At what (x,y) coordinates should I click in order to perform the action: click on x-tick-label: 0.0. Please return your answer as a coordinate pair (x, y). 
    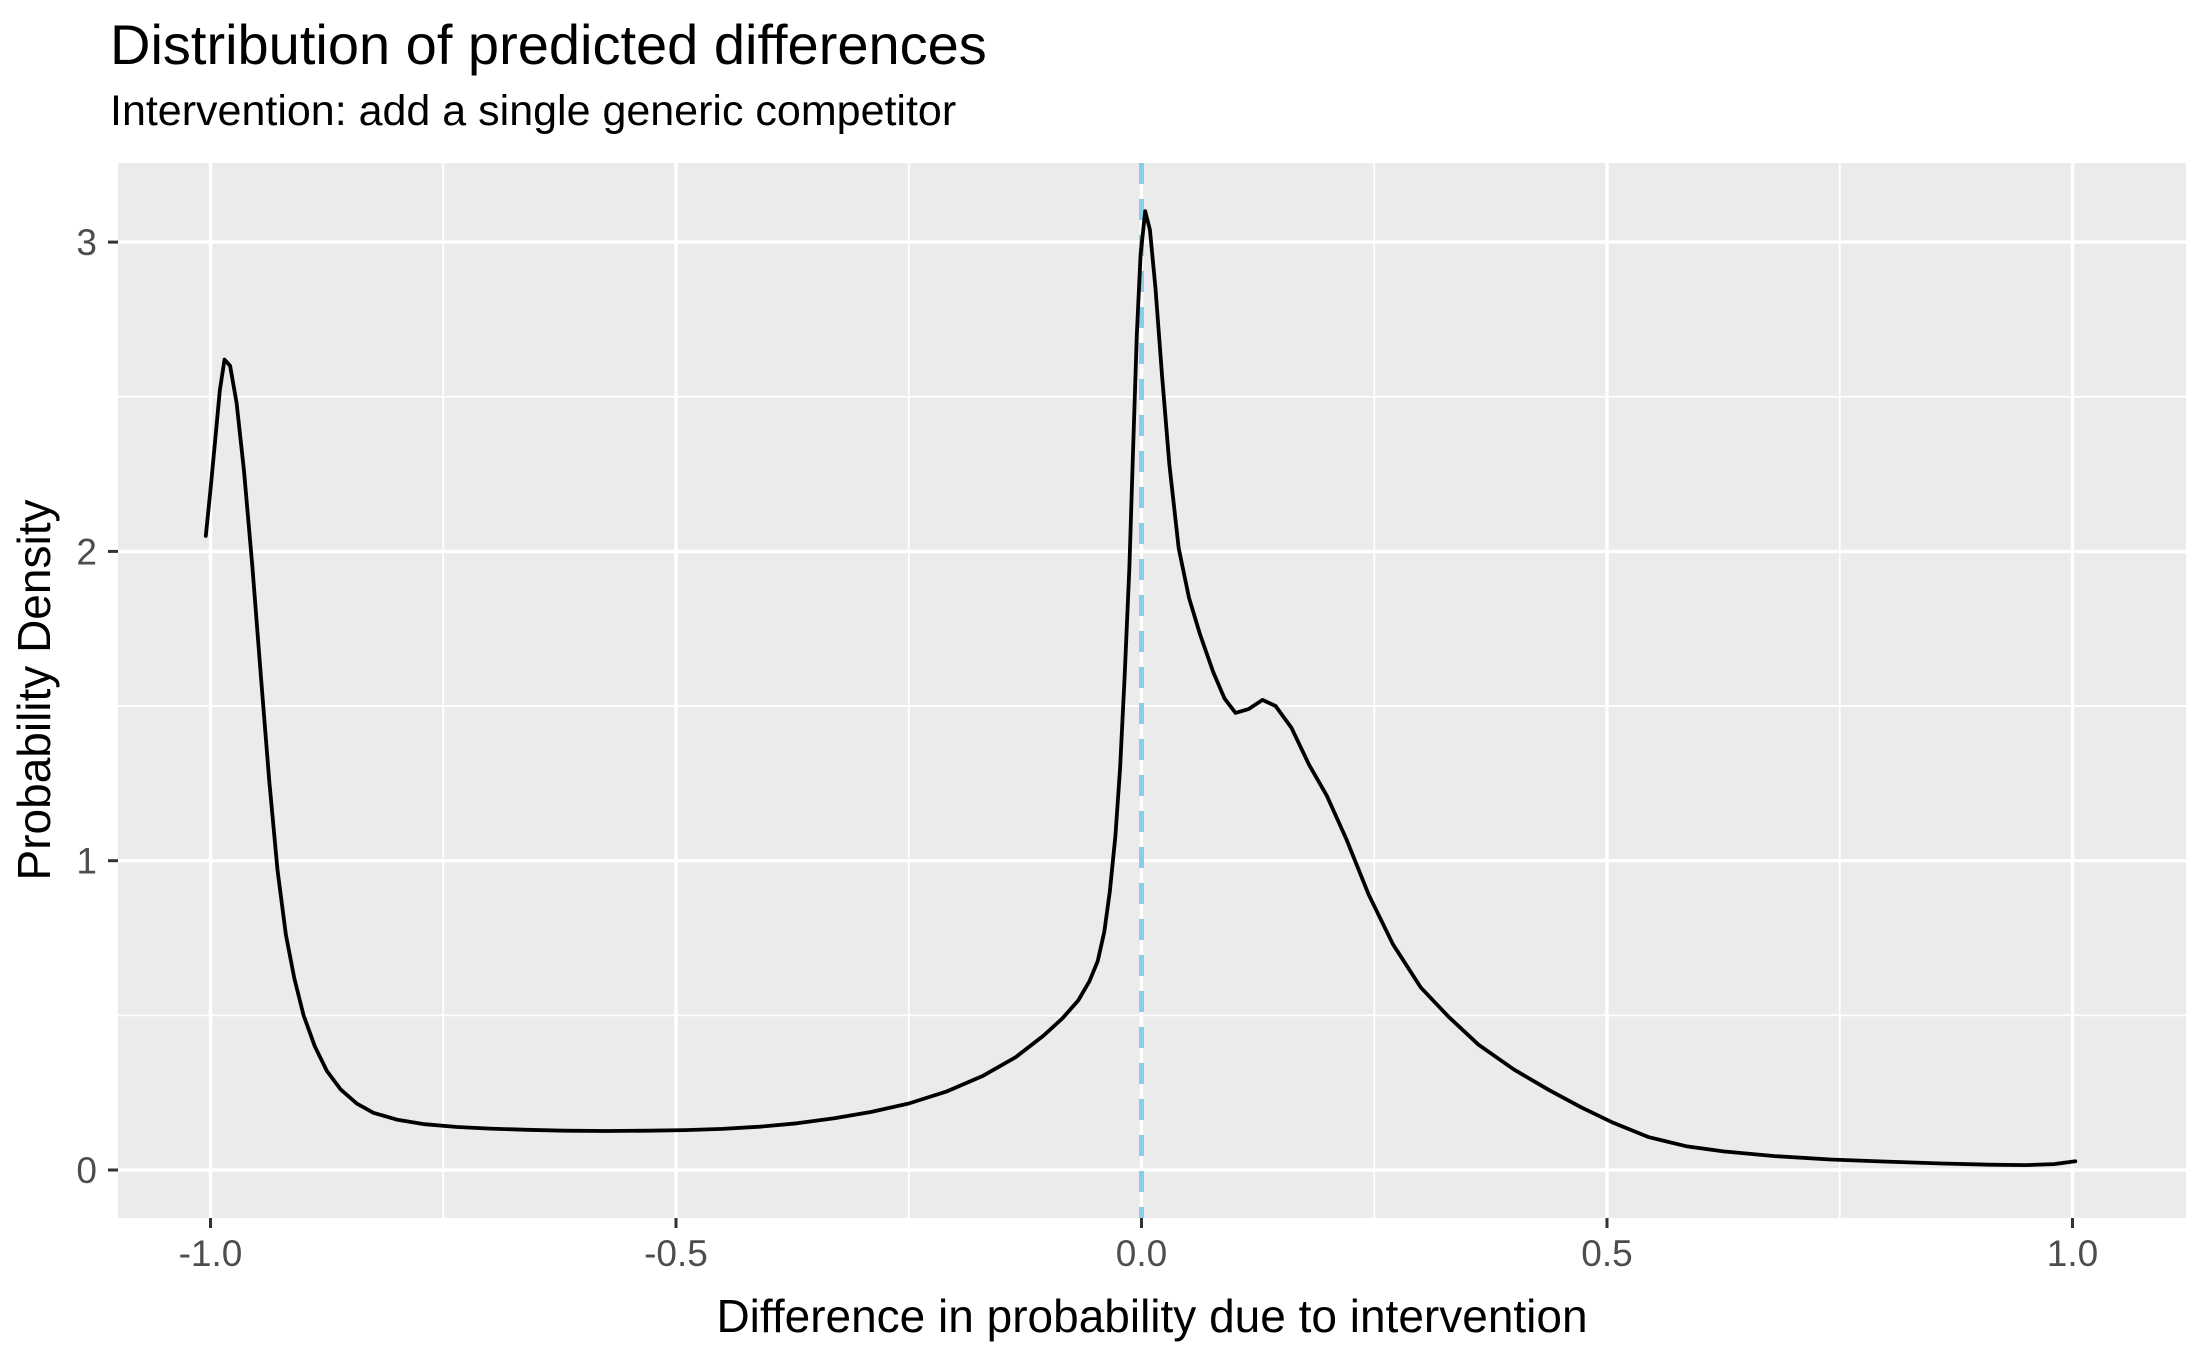
    Looking at the image, I should click on (1141, 1253).